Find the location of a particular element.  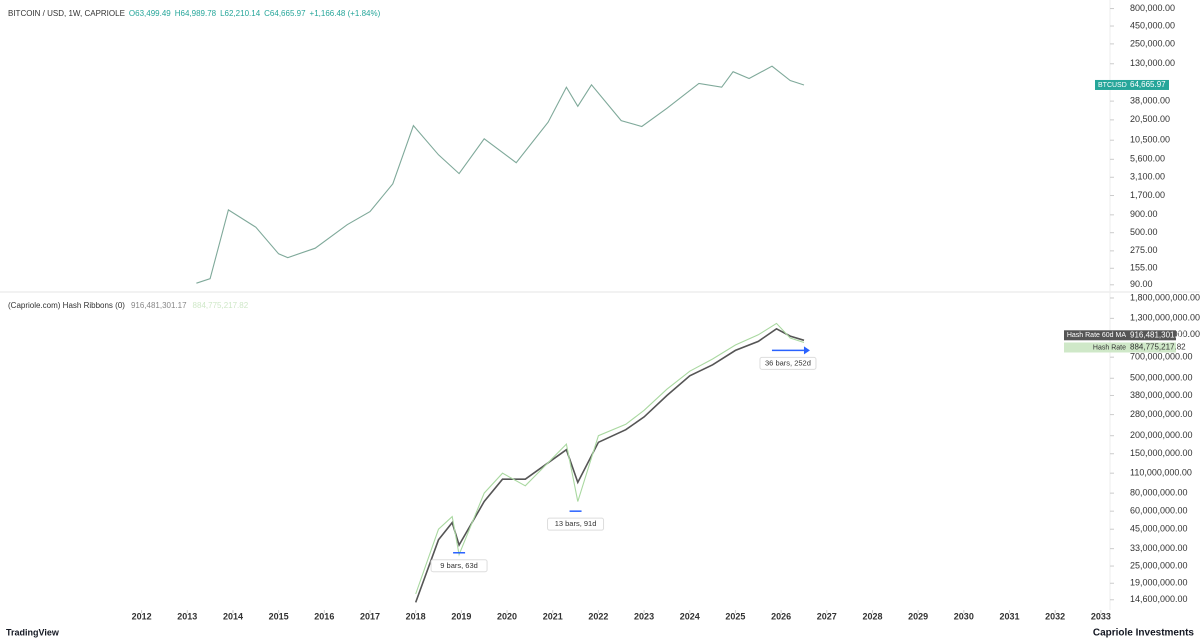

x-tick-label: 2012 is located at coordinates (142, 616).